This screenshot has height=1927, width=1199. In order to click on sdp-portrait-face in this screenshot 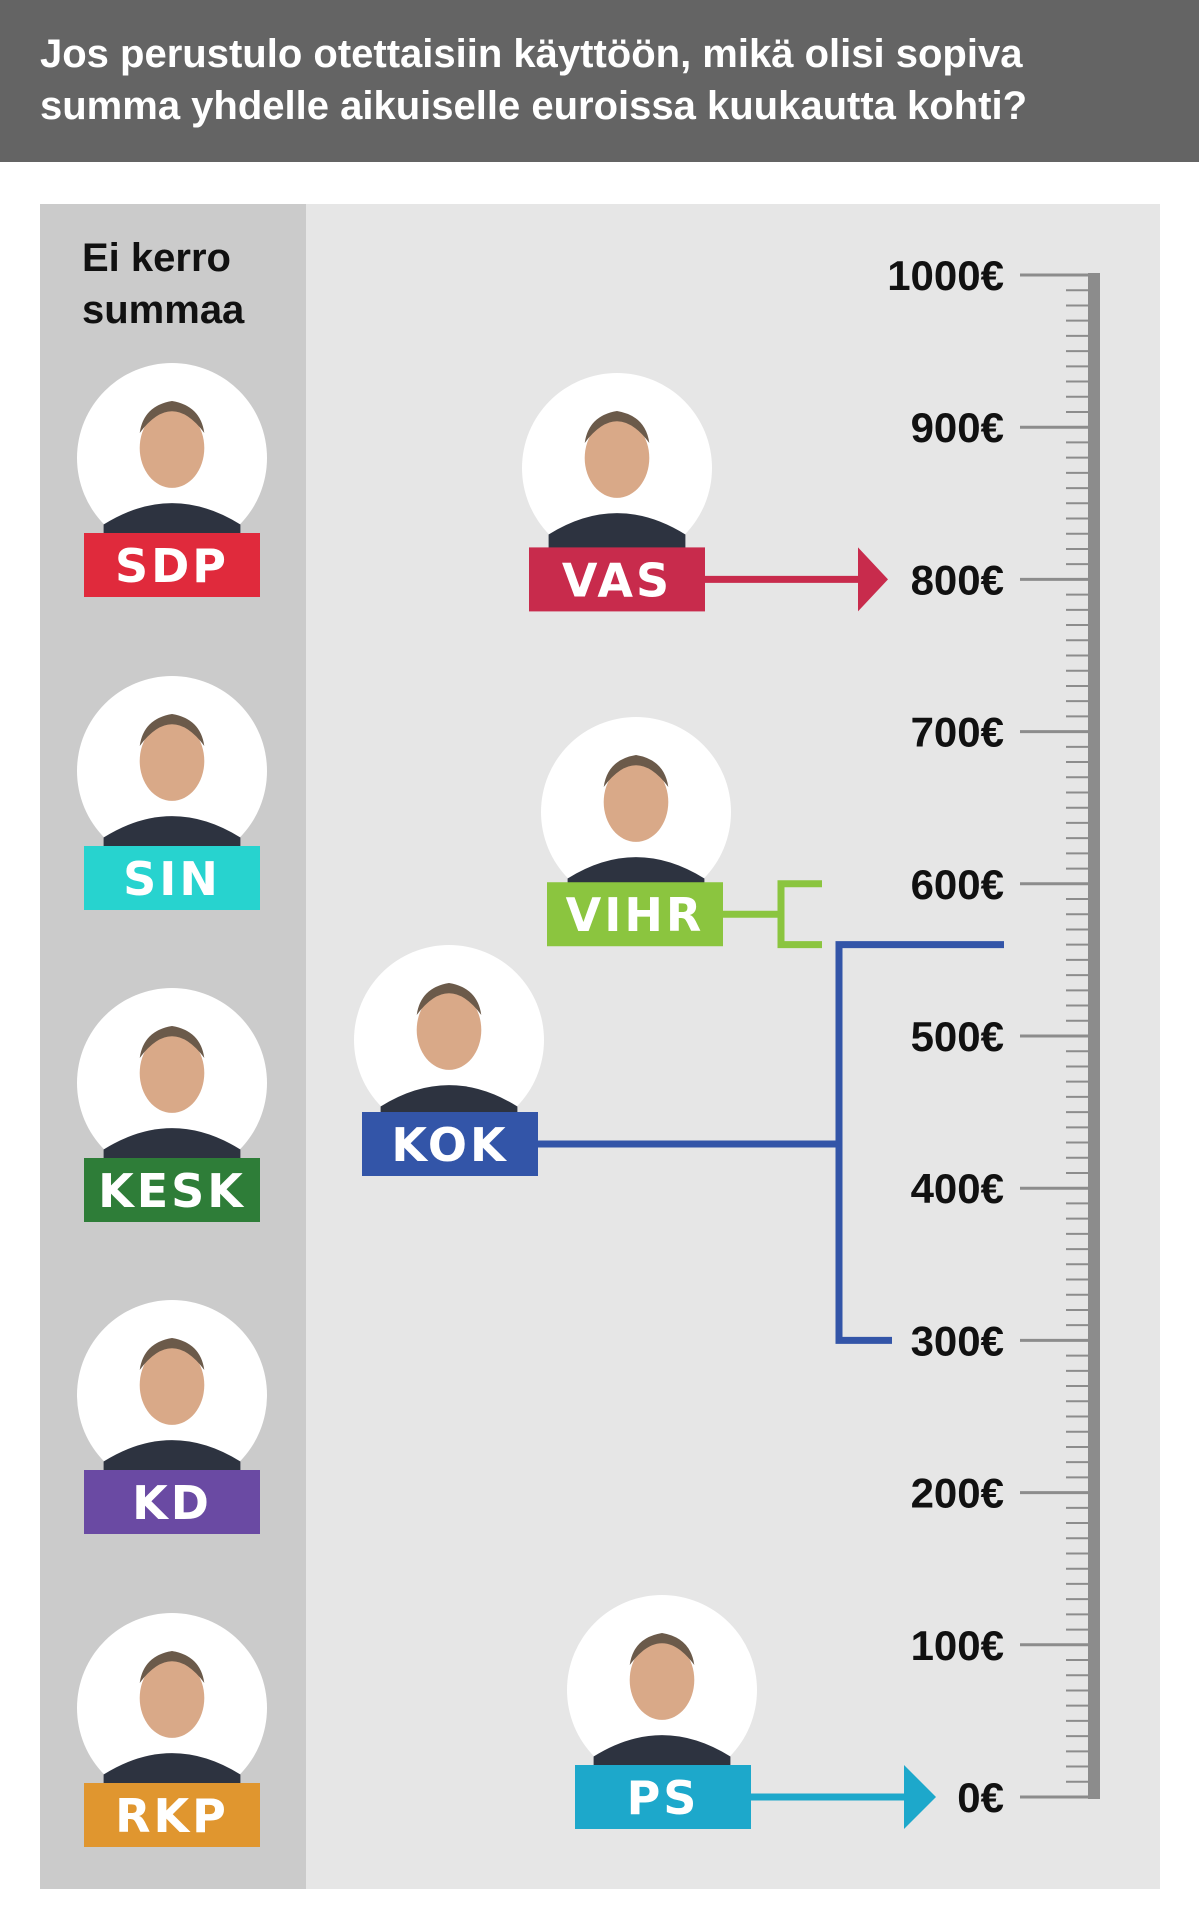, I will do `click(172, 448)`.